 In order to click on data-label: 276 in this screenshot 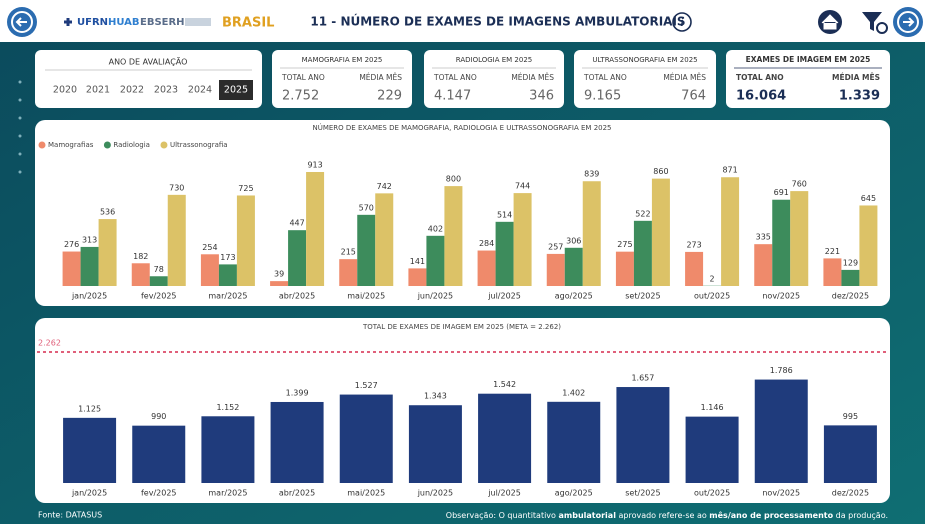, I will do `click(71, 244)`.